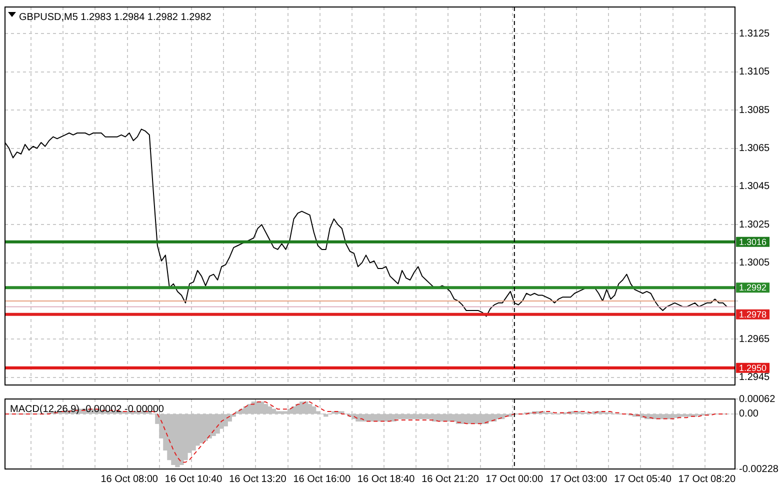 This screenshot has height=489, width=781. I want to click on x-tick-label: 17 Oct 00:00, so click(515, 479).